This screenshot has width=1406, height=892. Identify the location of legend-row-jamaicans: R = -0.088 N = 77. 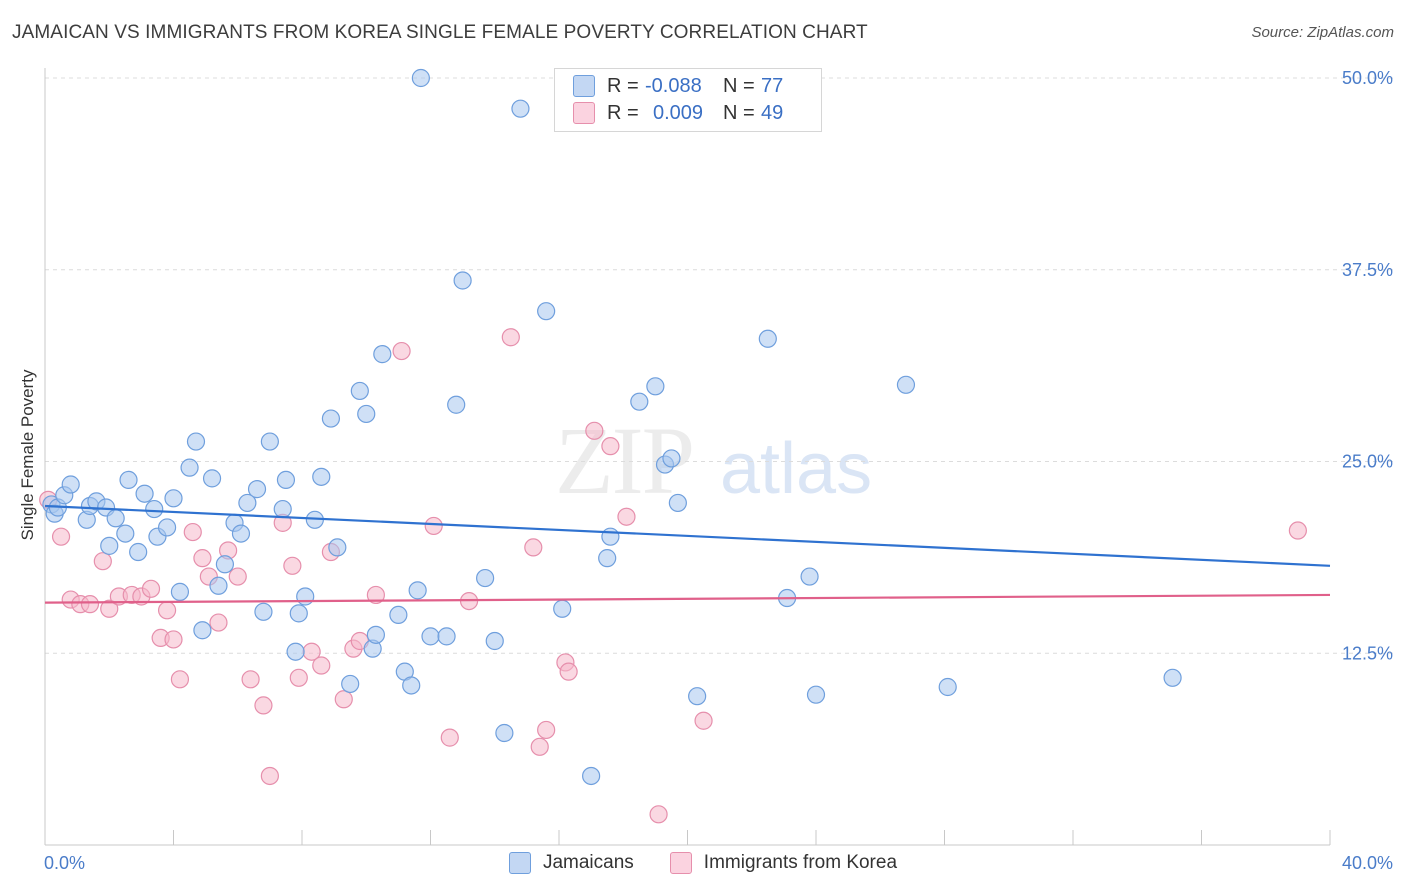
(678, 86).